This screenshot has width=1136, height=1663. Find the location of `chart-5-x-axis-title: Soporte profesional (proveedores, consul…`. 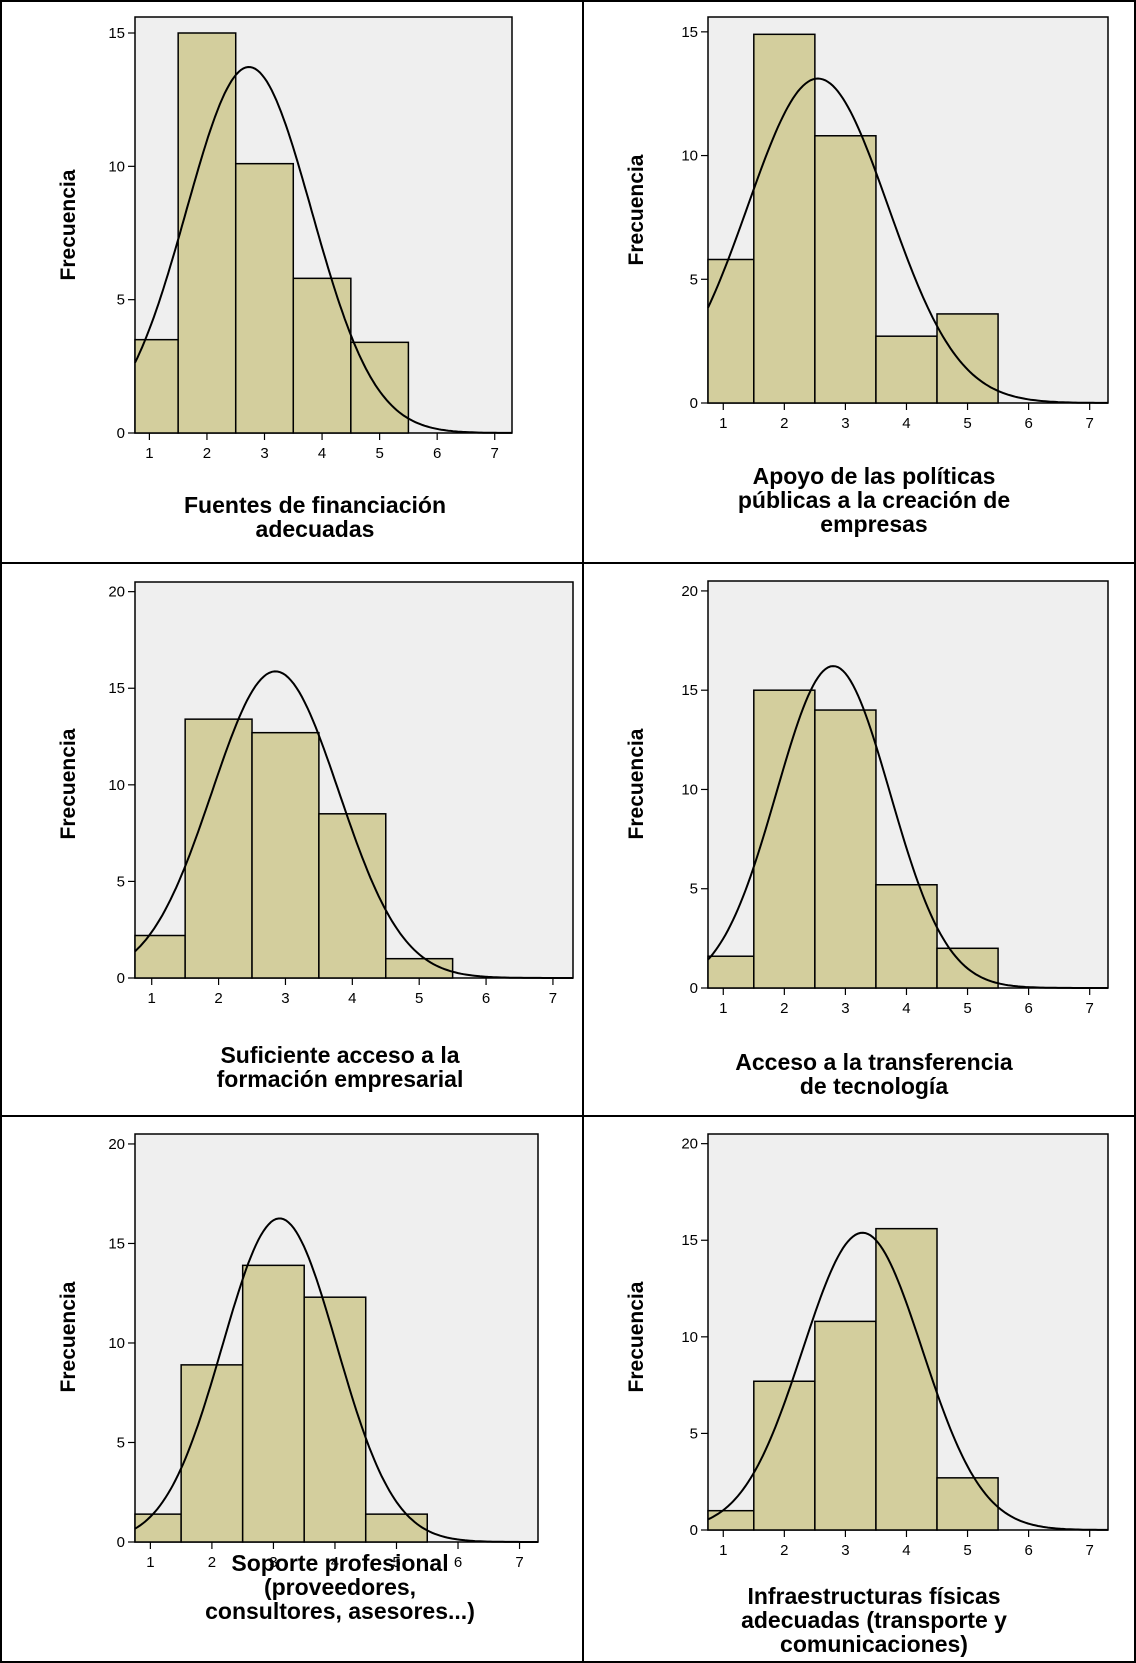

chart-5-x-axis-title: Soporte profesional (proveedores, consul… is located at coordinates (340, 1587).